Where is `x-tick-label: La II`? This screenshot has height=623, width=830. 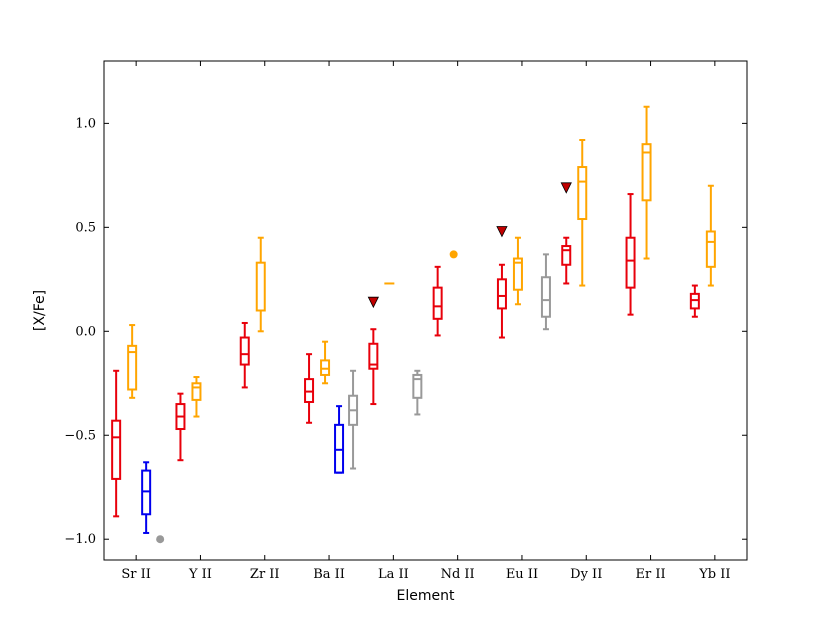
x-tick-label: La II is located at coordinates (393, 574).